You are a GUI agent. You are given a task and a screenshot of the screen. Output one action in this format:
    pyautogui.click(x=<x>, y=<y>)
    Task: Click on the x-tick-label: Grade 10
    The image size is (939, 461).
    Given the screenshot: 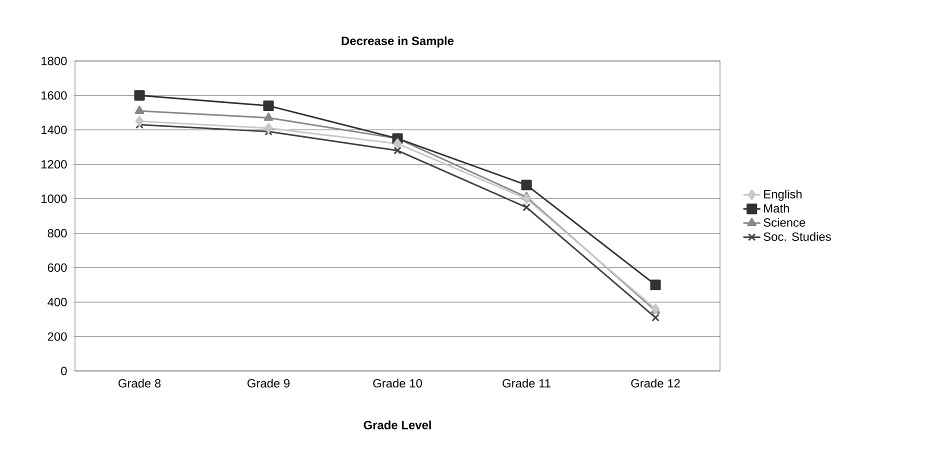 What is the action you would take?
    pyautogui.click(x=397, y=383)
    